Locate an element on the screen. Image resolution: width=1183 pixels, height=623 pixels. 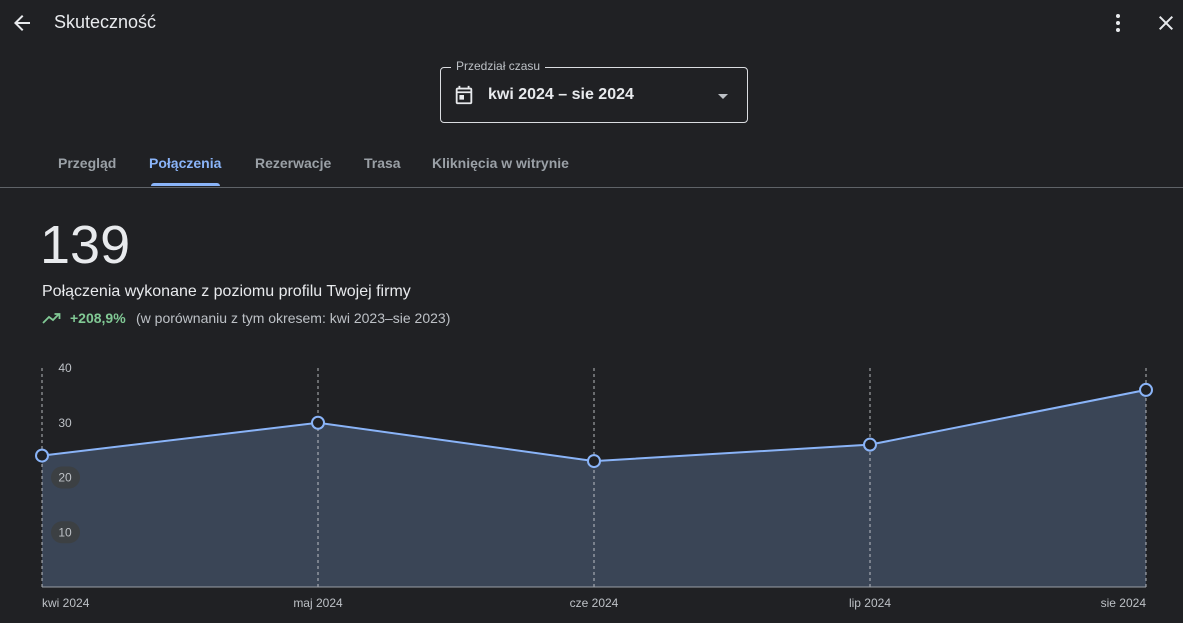
tabs-divider is located at coordinates (591, 187).